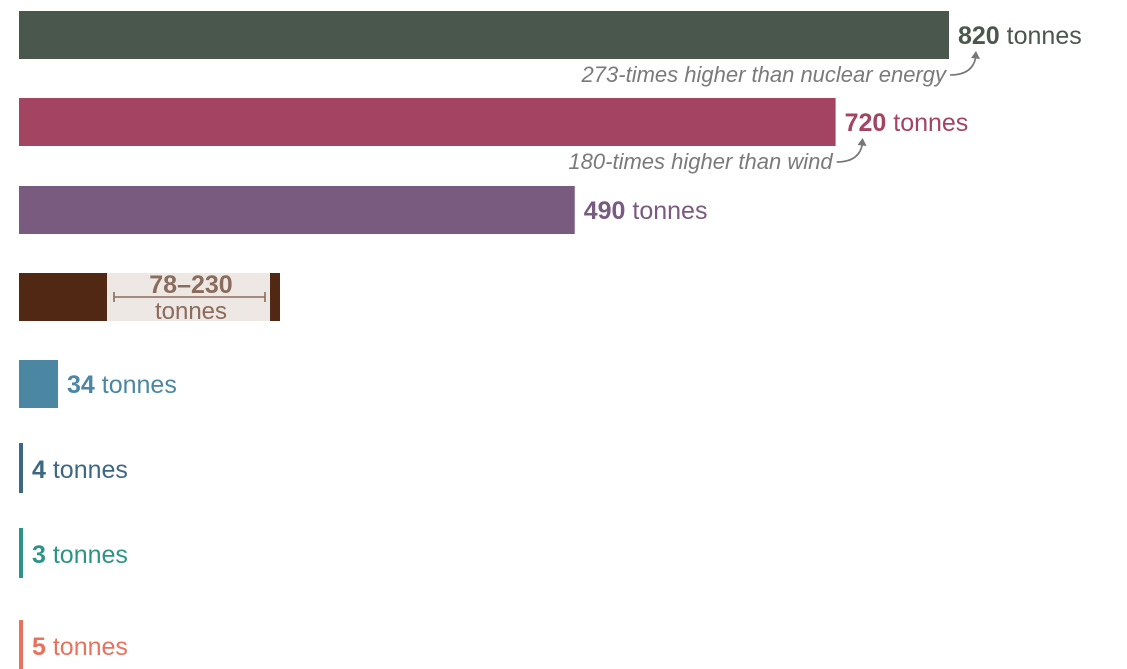 This screenshot has height=669, width=1127. Describe the element at coordinates (190, 285) in the screenshot. I see `value-label-3: 78–230` at that location.